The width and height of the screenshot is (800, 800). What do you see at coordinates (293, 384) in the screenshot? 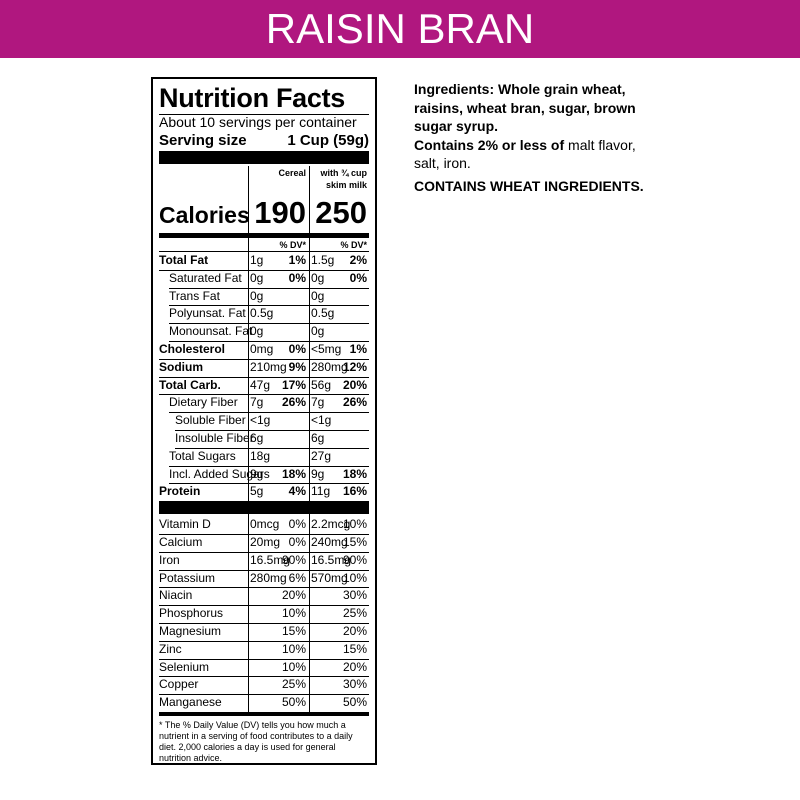
I see `daily-value: 17%` at bounding box center [293, 384].